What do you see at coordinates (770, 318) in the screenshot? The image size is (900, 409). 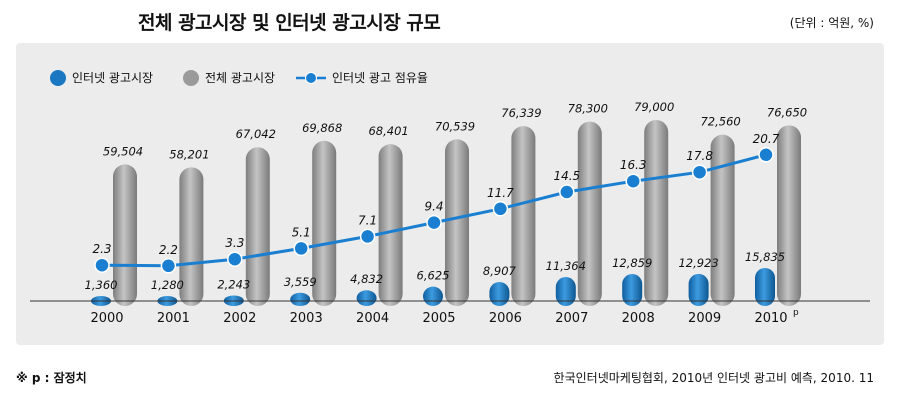 I see `x-tick-label: 2010` at bounding box center [770, 318].